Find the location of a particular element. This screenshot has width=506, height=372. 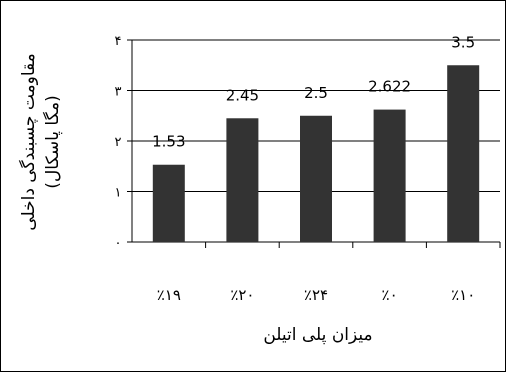

x-category-label: ٪۰ is located at coordinates (390, 295).